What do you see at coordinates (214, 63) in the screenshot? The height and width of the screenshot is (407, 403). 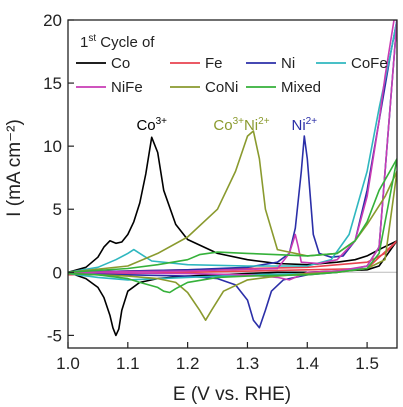 I see `legend-label: Fe` at bounding box center [214, 63].